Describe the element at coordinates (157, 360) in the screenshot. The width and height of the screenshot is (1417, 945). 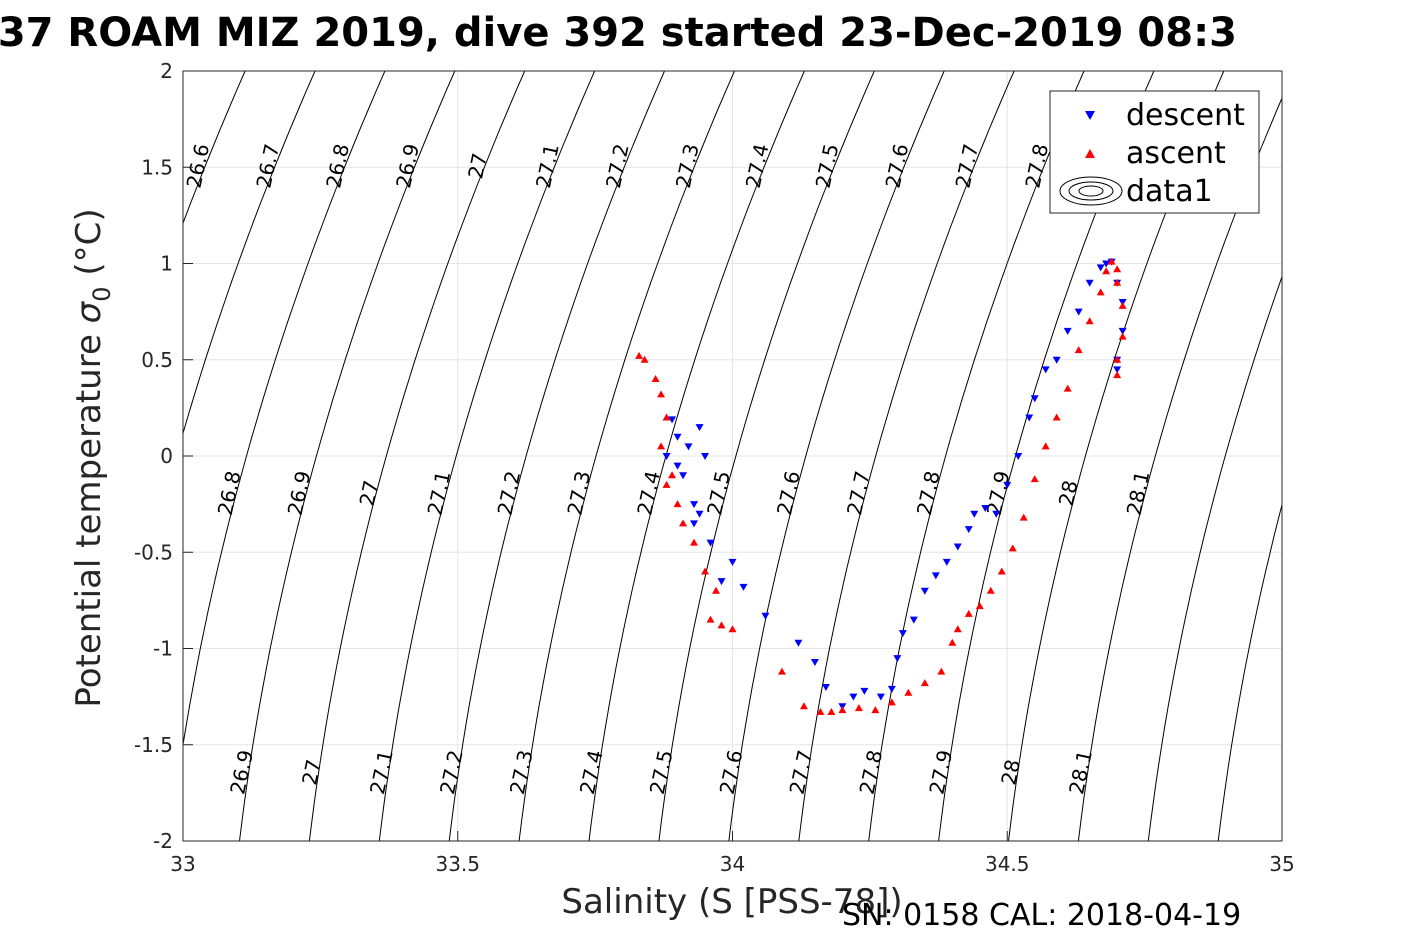
I see `y-tick-label: 0.5` at that location.